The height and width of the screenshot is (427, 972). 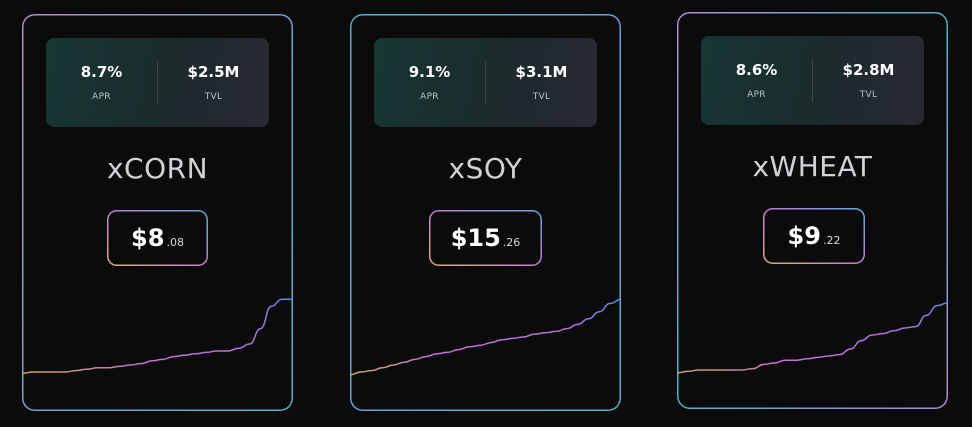 What do you see at coordinates (541, 72) in the screenshot?
I see `tvl-value: $3.1M` at bounding box center [541, 72].